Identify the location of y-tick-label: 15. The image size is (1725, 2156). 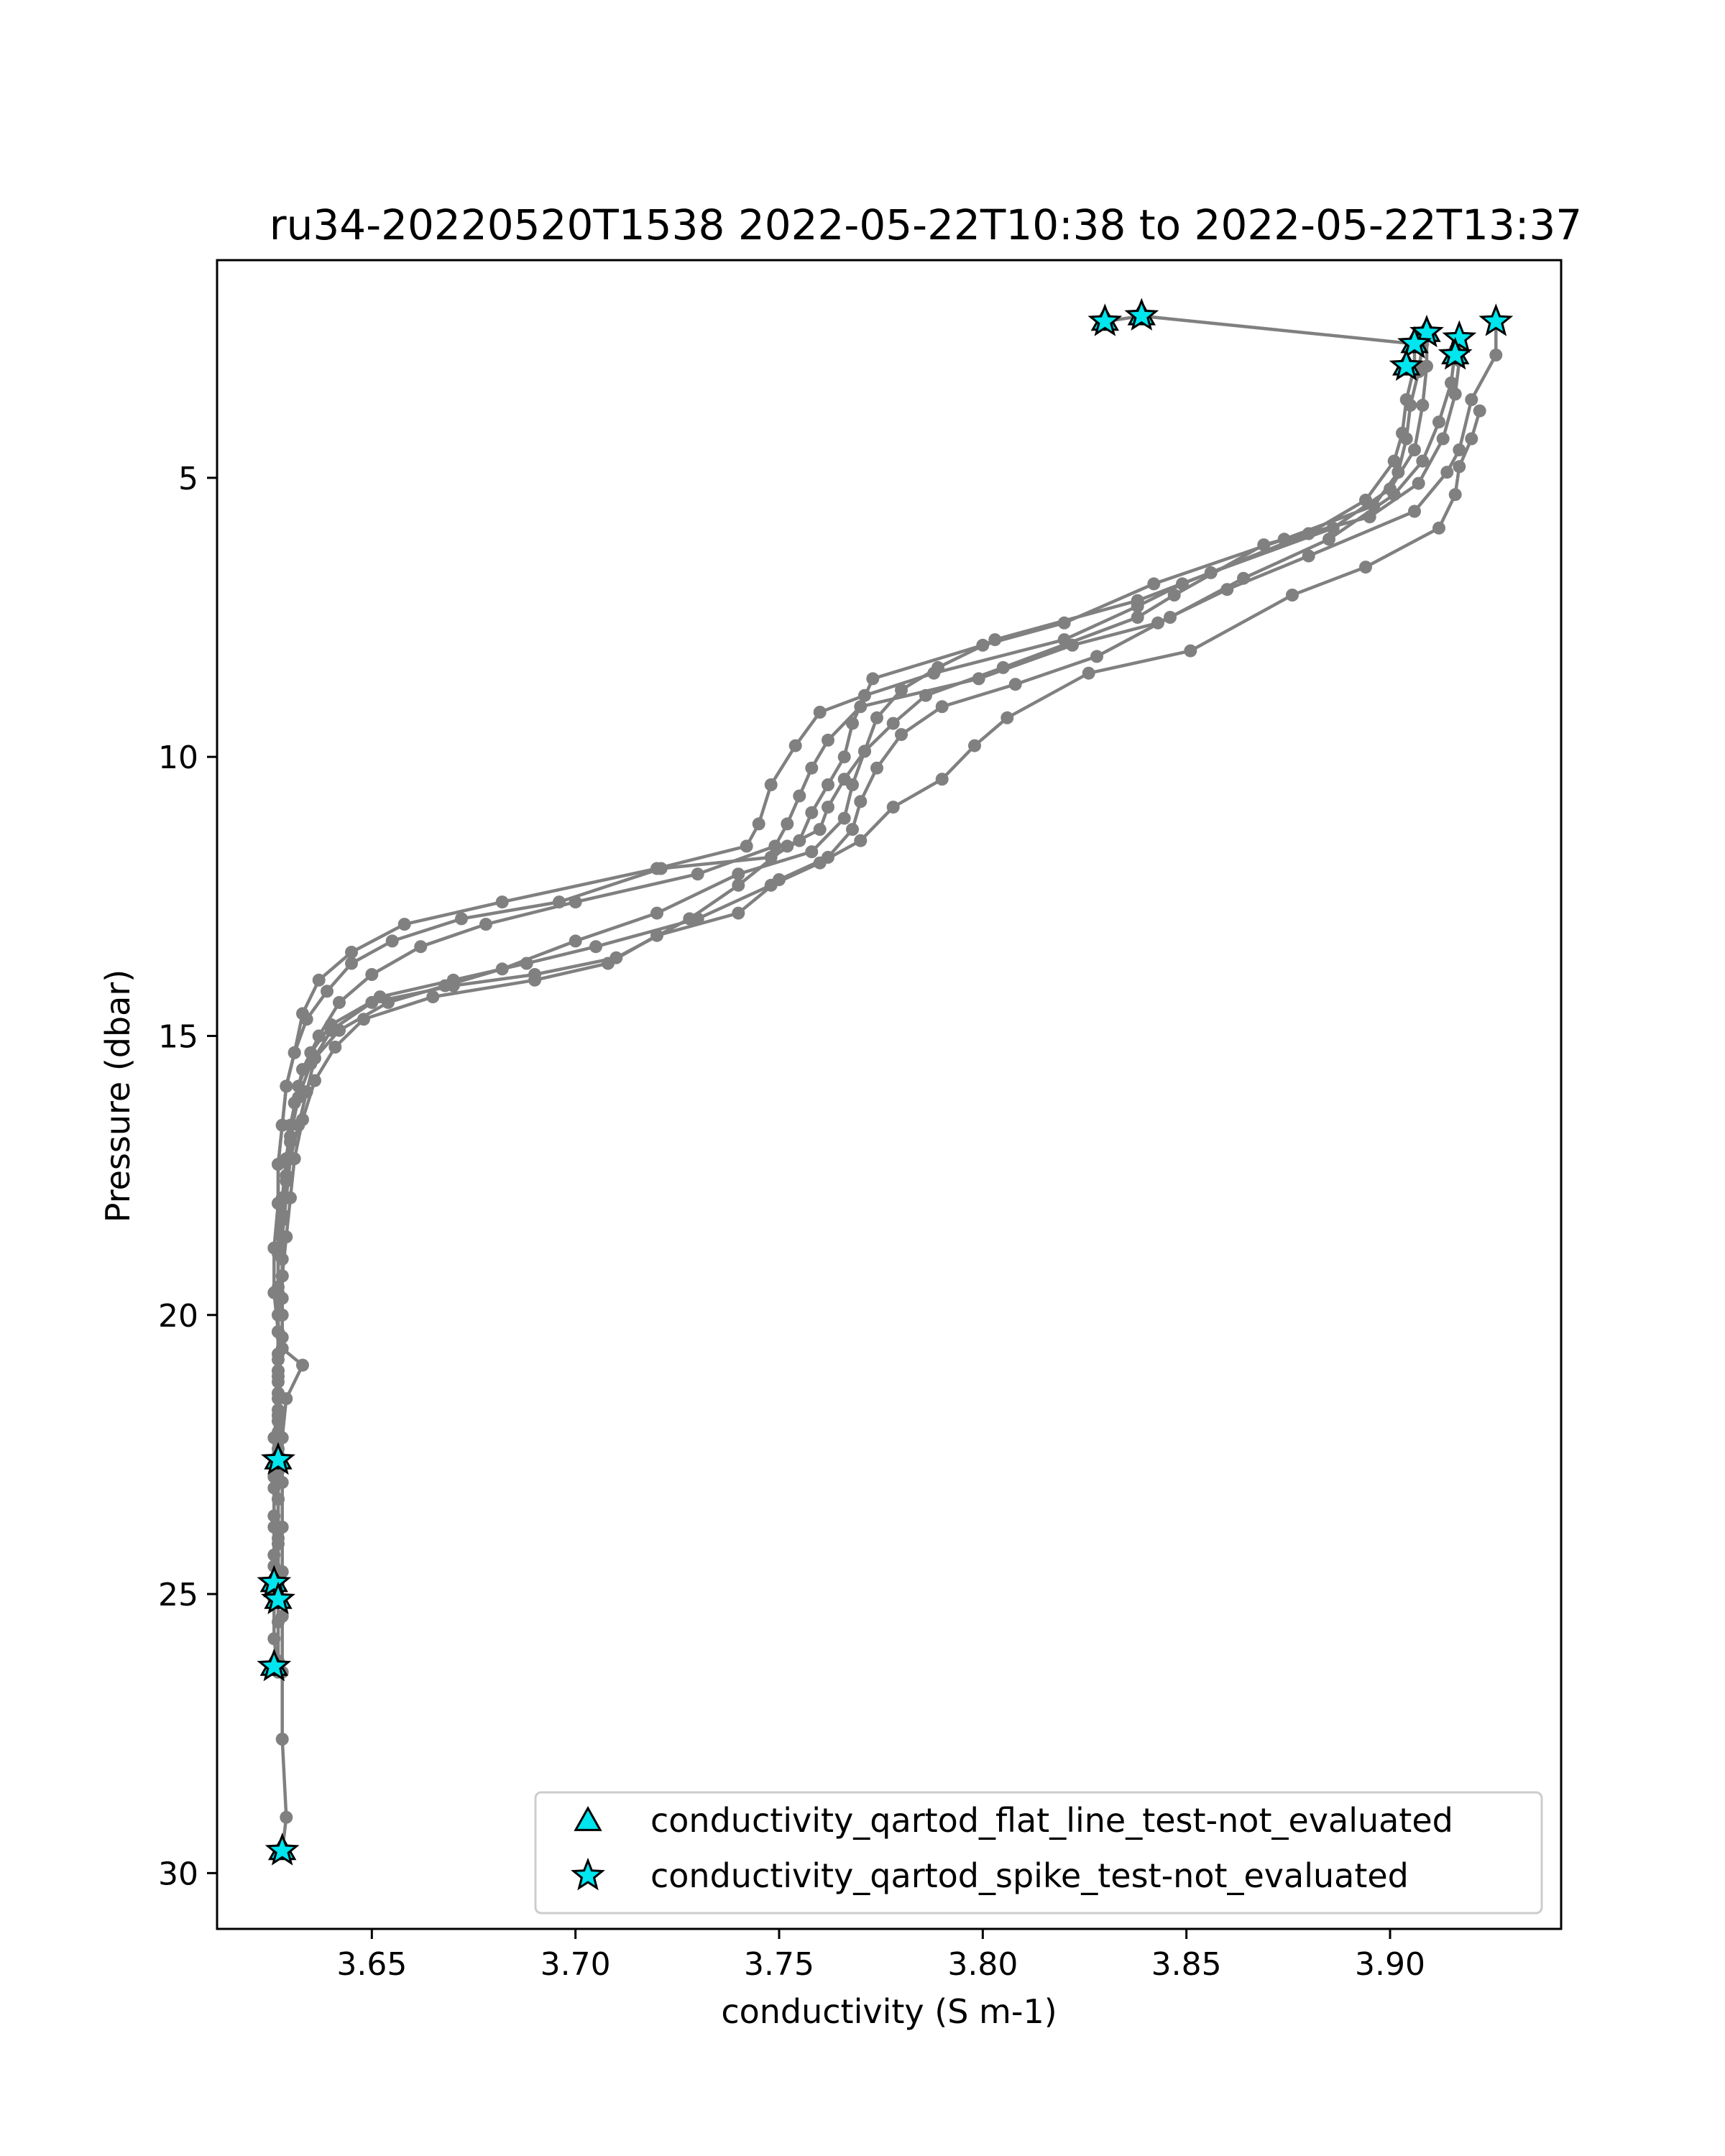
(178, 1036).